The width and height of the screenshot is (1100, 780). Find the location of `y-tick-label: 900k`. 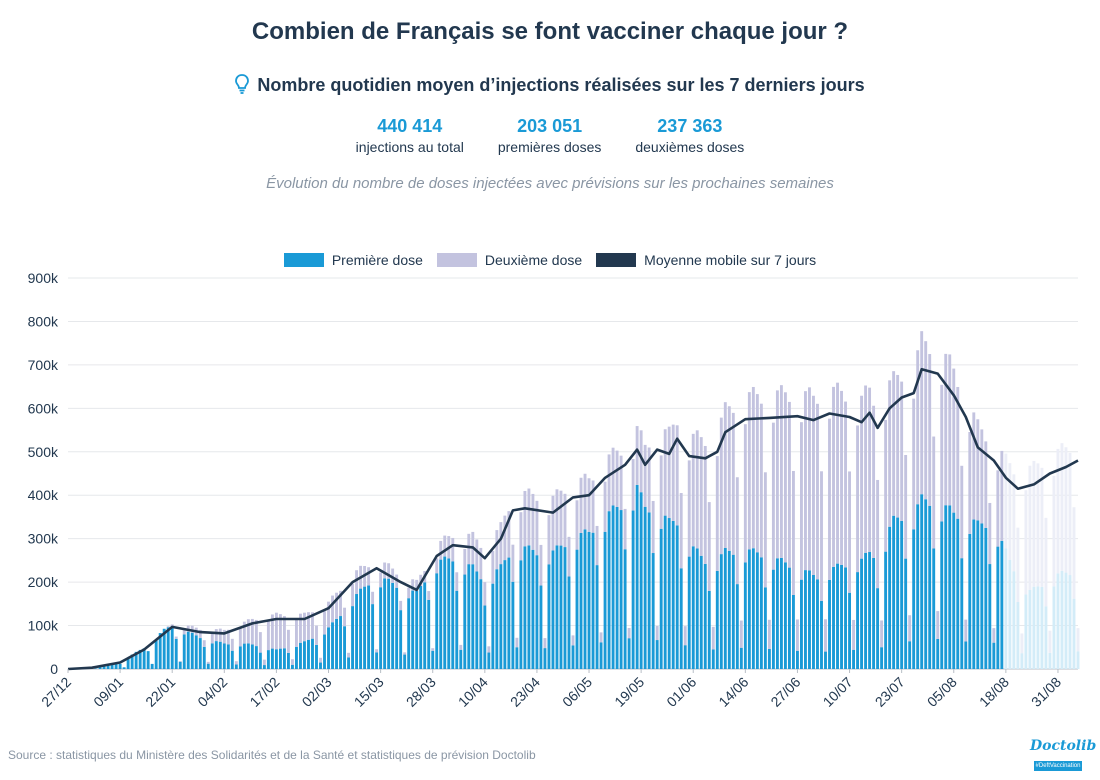

y-tick-label: 900k is located at coordinates (43, 278).